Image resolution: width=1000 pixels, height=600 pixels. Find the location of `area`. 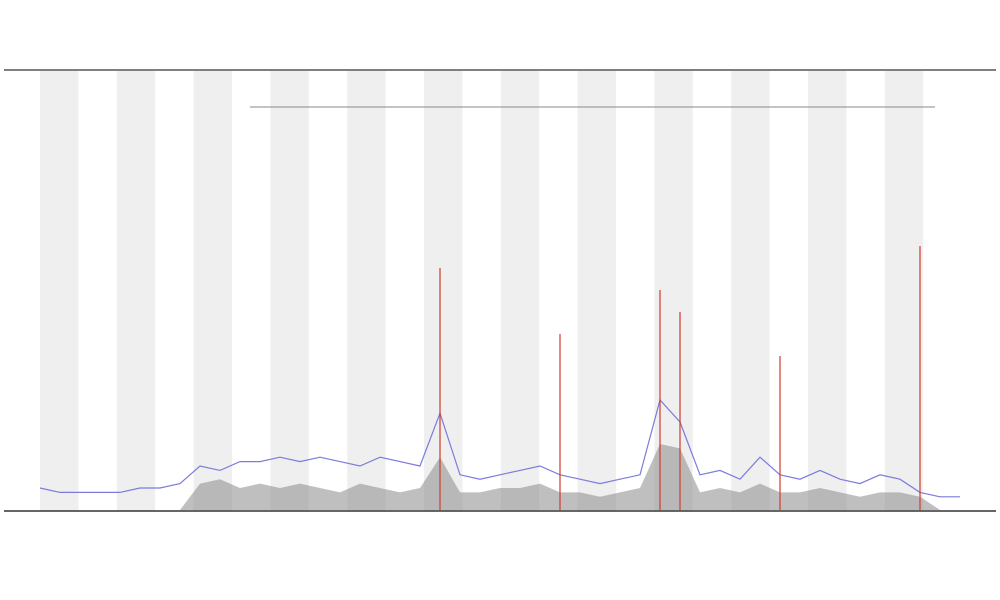

area is located at coordinates (500, 477).